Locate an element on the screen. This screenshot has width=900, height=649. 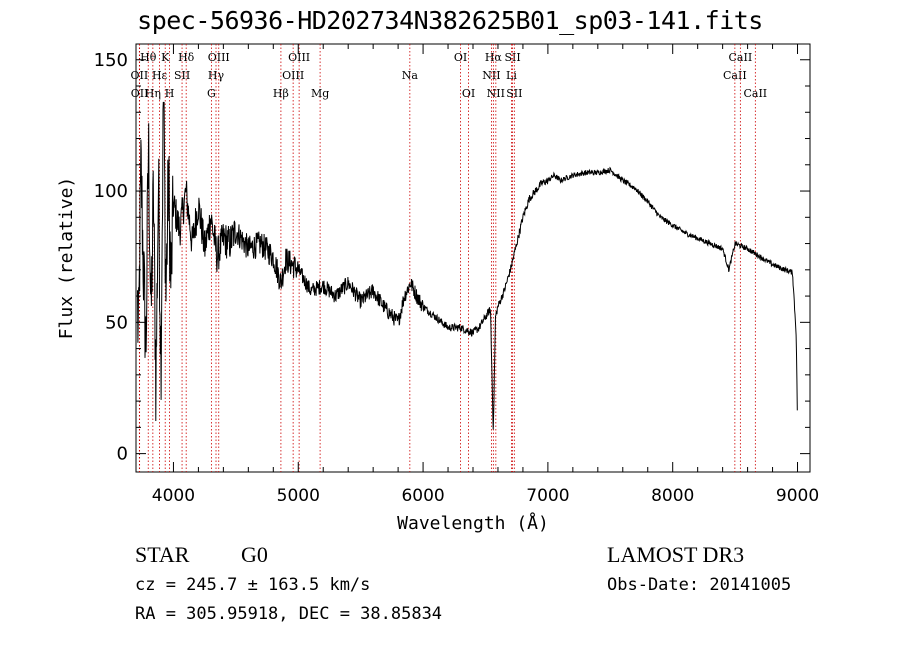
marker-label-nii-6583: NII is located at coordinates (496, 93).